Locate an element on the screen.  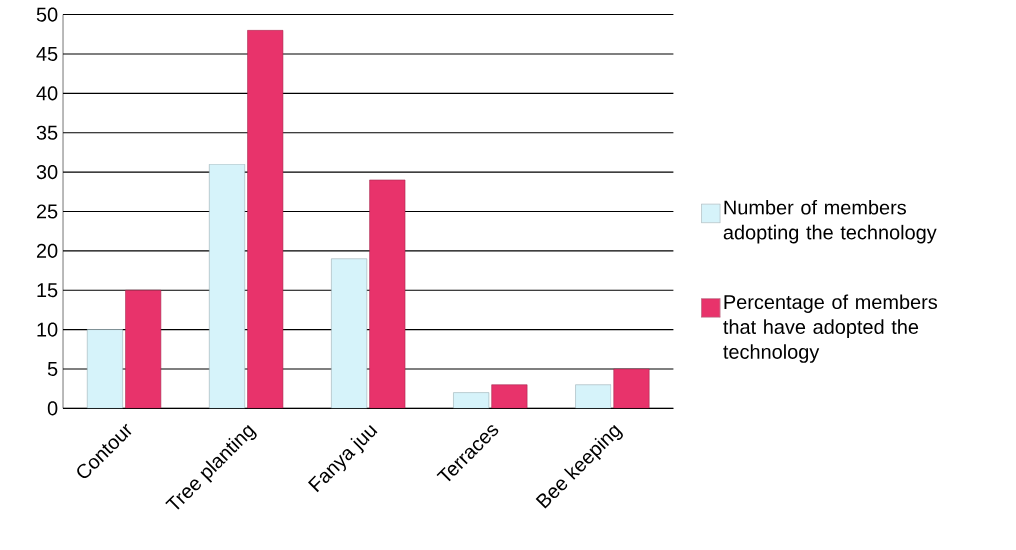
legend-label: Number of members adopting the technology is located at coordinates (830, 221).